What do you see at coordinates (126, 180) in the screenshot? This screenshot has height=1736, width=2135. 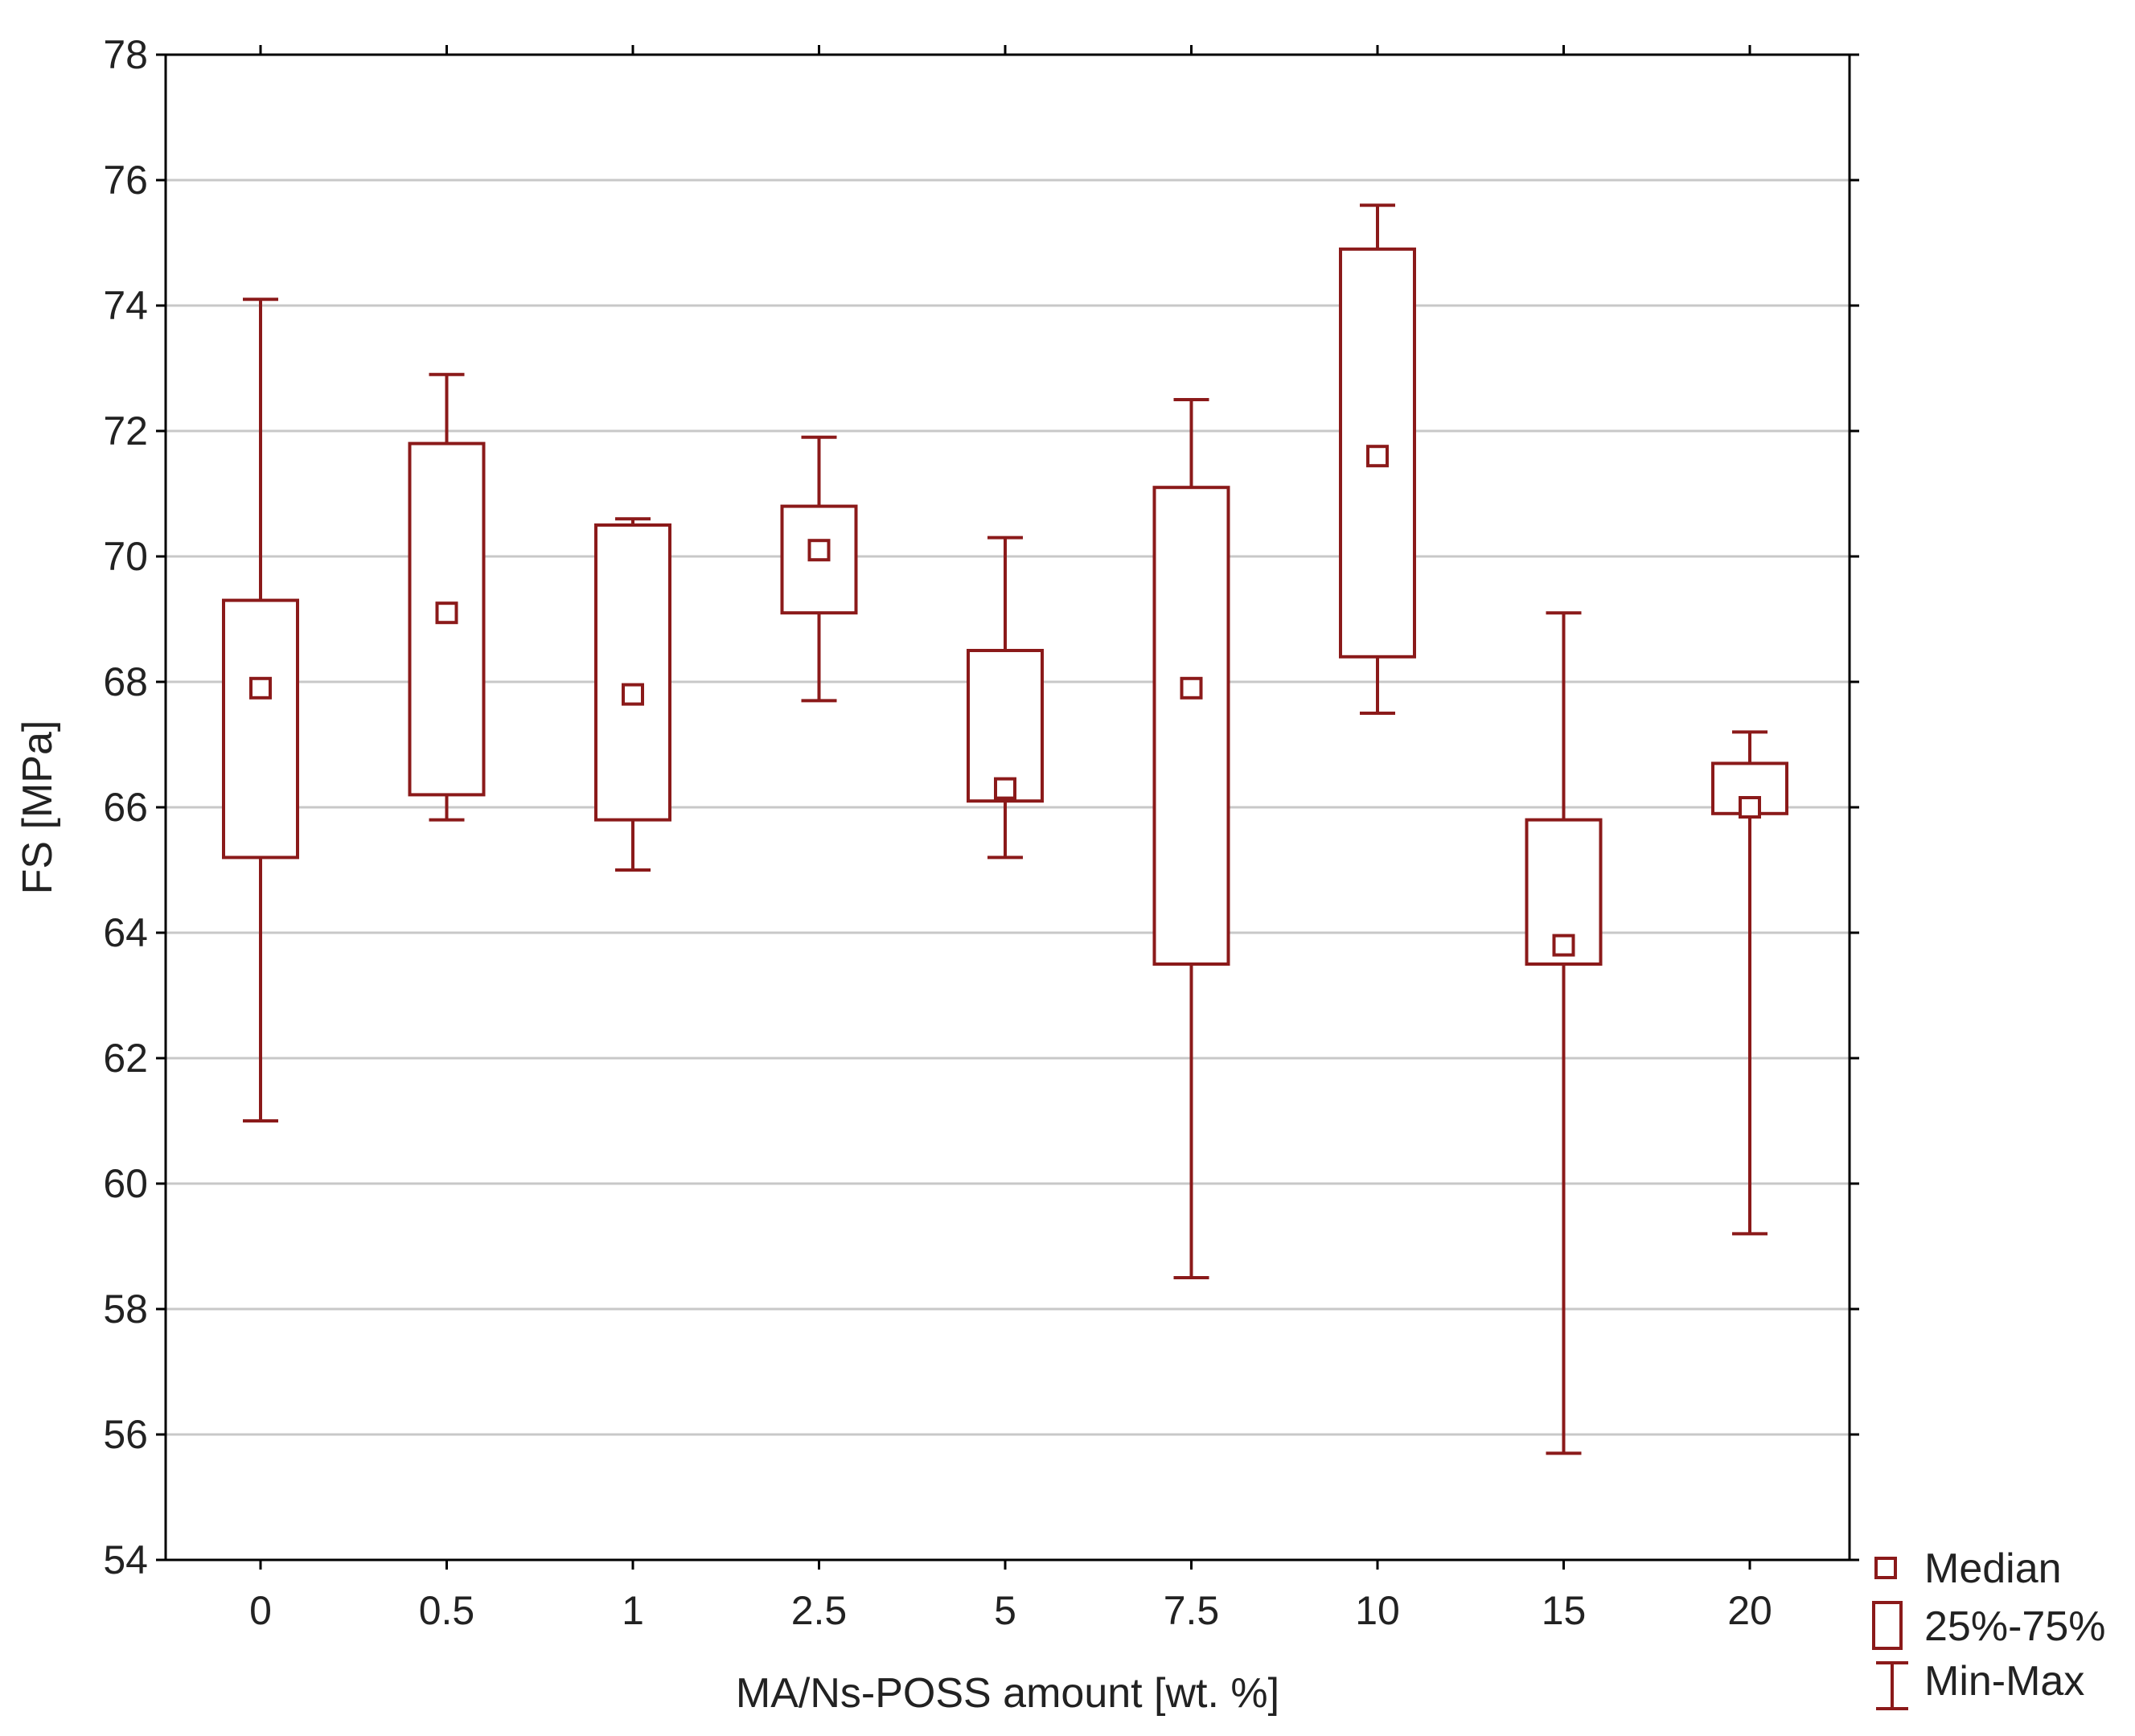 I see `y-tick-label: 76` at bounding box center [126, 180].